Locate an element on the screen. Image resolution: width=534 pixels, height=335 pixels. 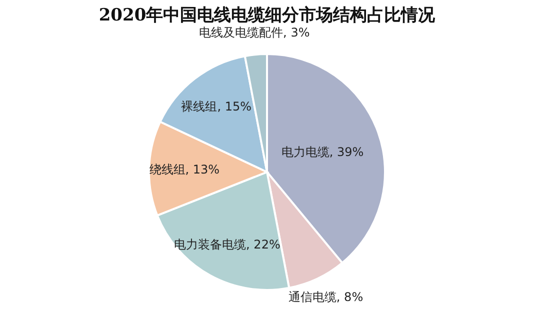
slice-label: 裸线组, 15% is located at coordinates (216, 107).